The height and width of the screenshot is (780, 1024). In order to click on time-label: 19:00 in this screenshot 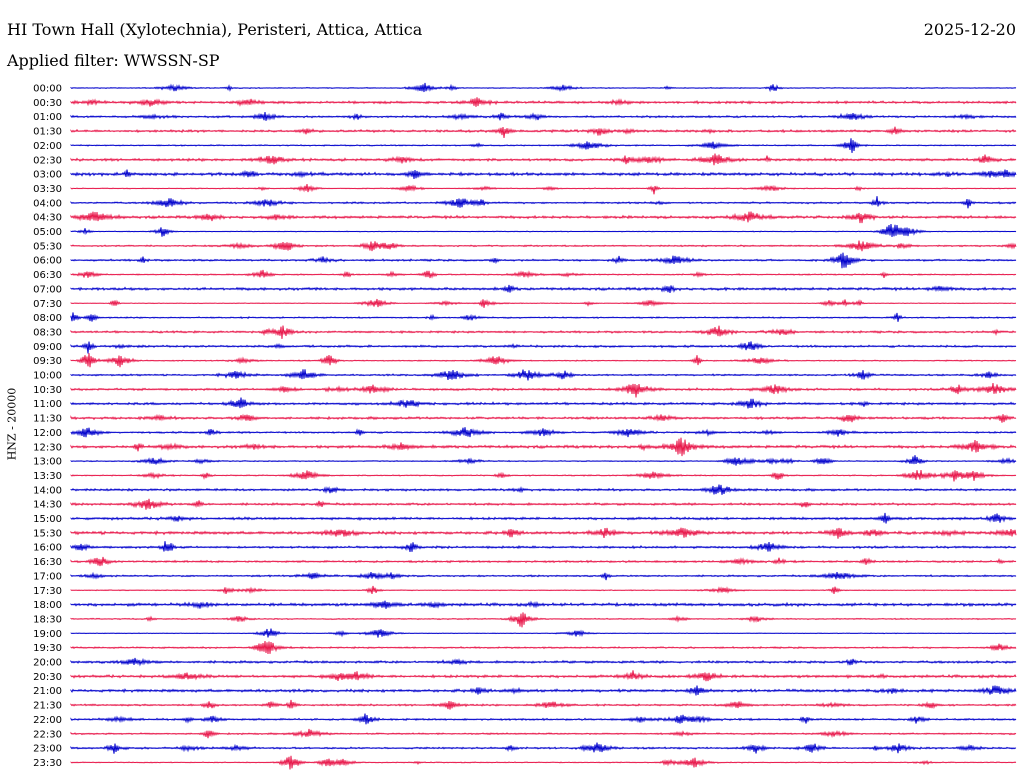, I will do `click(47, 634)`.